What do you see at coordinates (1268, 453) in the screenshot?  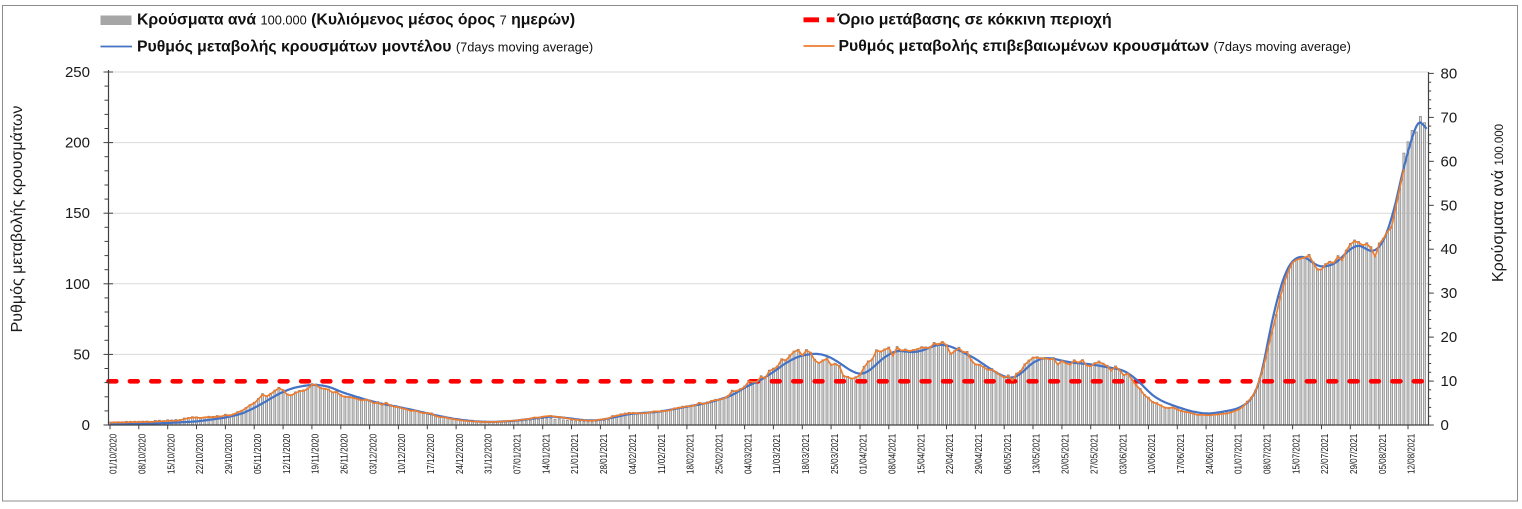 I see `svg-text: 08/07/2021` at bounding box center [1268, 453].